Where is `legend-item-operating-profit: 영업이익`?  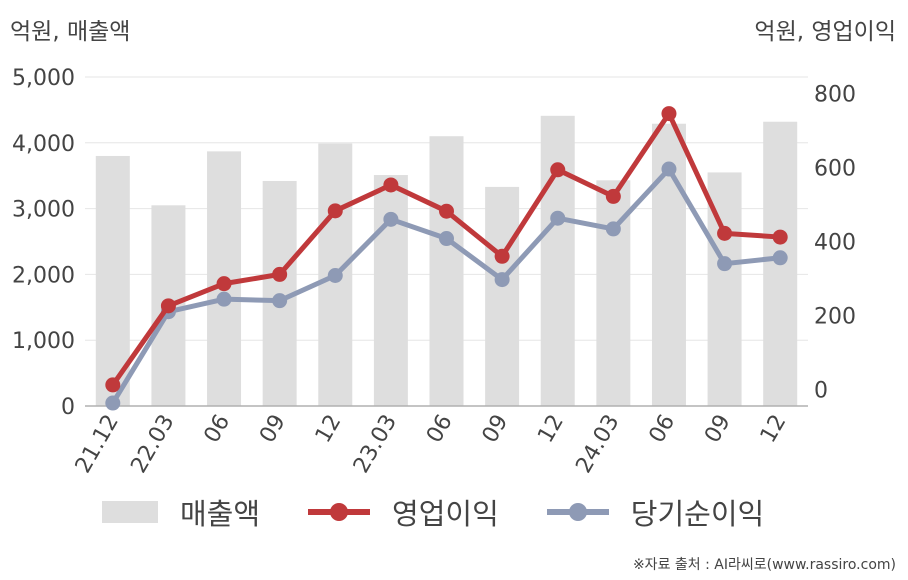
legend-item-operating-profit: 영업이익 is located at coordinates (403, 512).